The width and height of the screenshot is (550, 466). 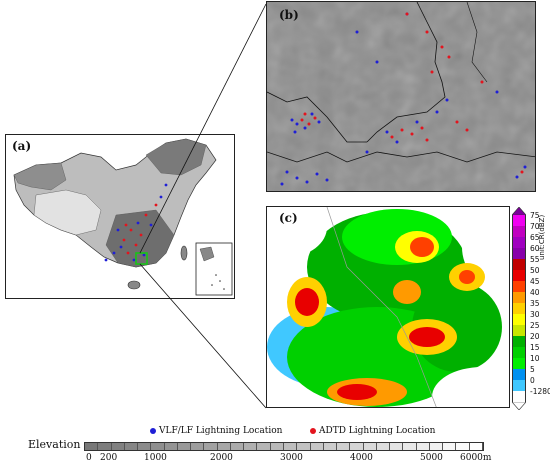 What do you see at coordinates (535, 303) in the screenshot?
I see `colorbar-tick-label: 35` at bounding box center [535, 303].